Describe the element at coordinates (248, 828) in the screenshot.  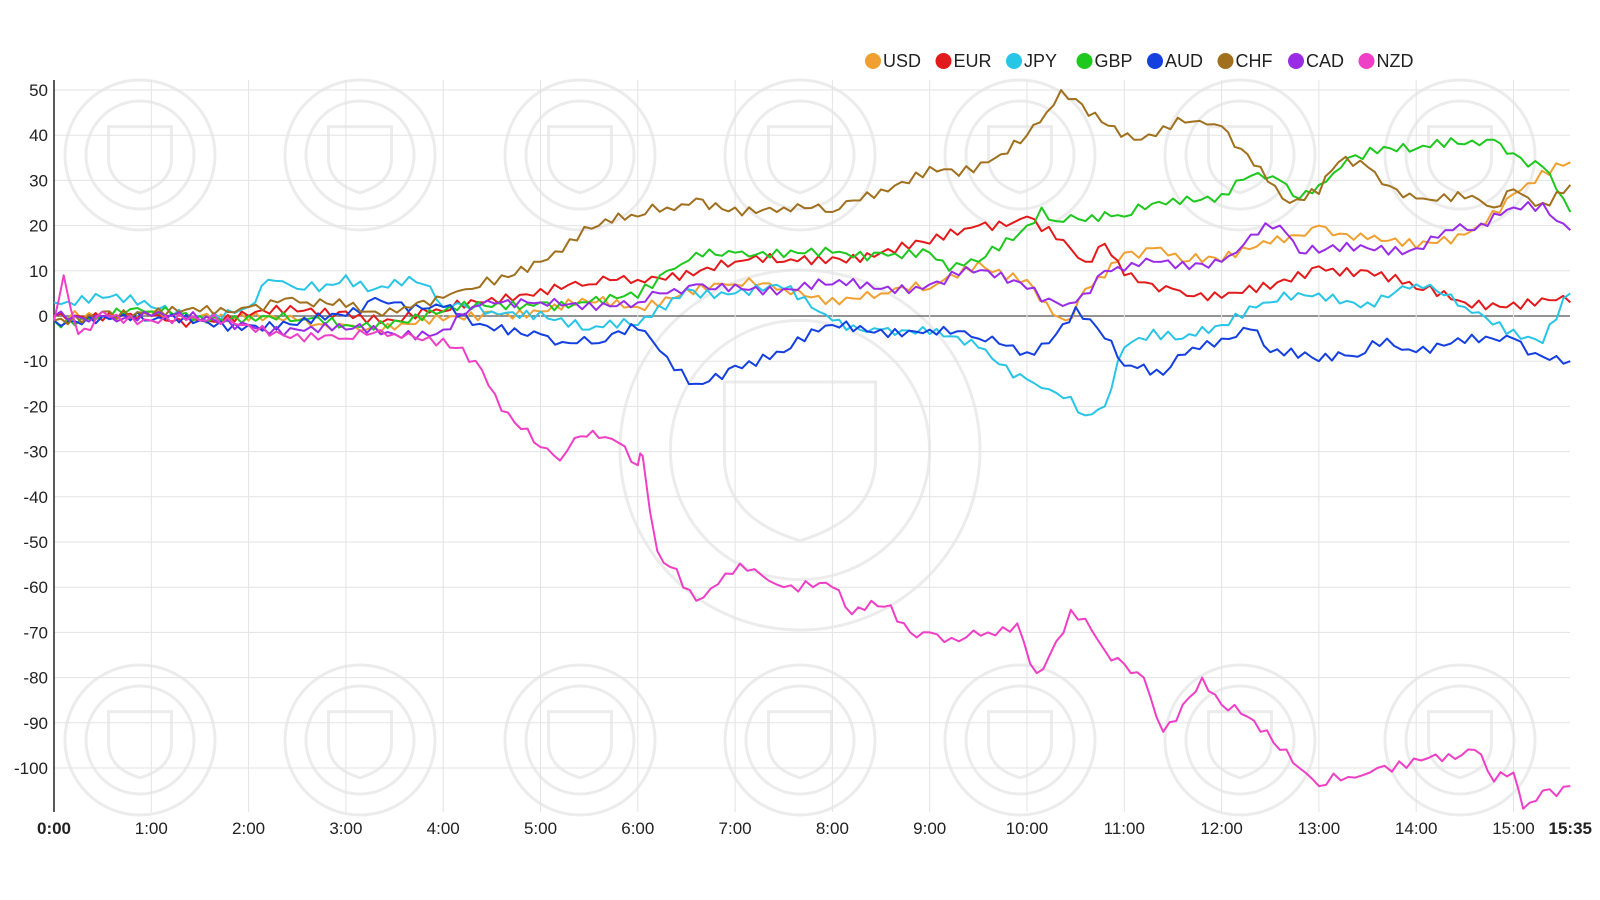
I see `x-tick-label: 2:00` at that location.